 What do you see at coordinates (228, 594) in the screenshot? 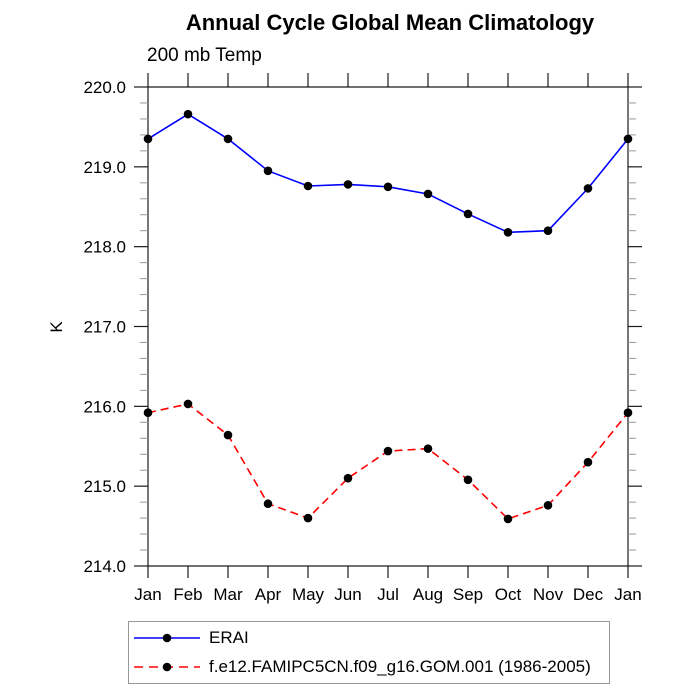
I see `x-tick-label: Mar` at bounding box center [228, 594].